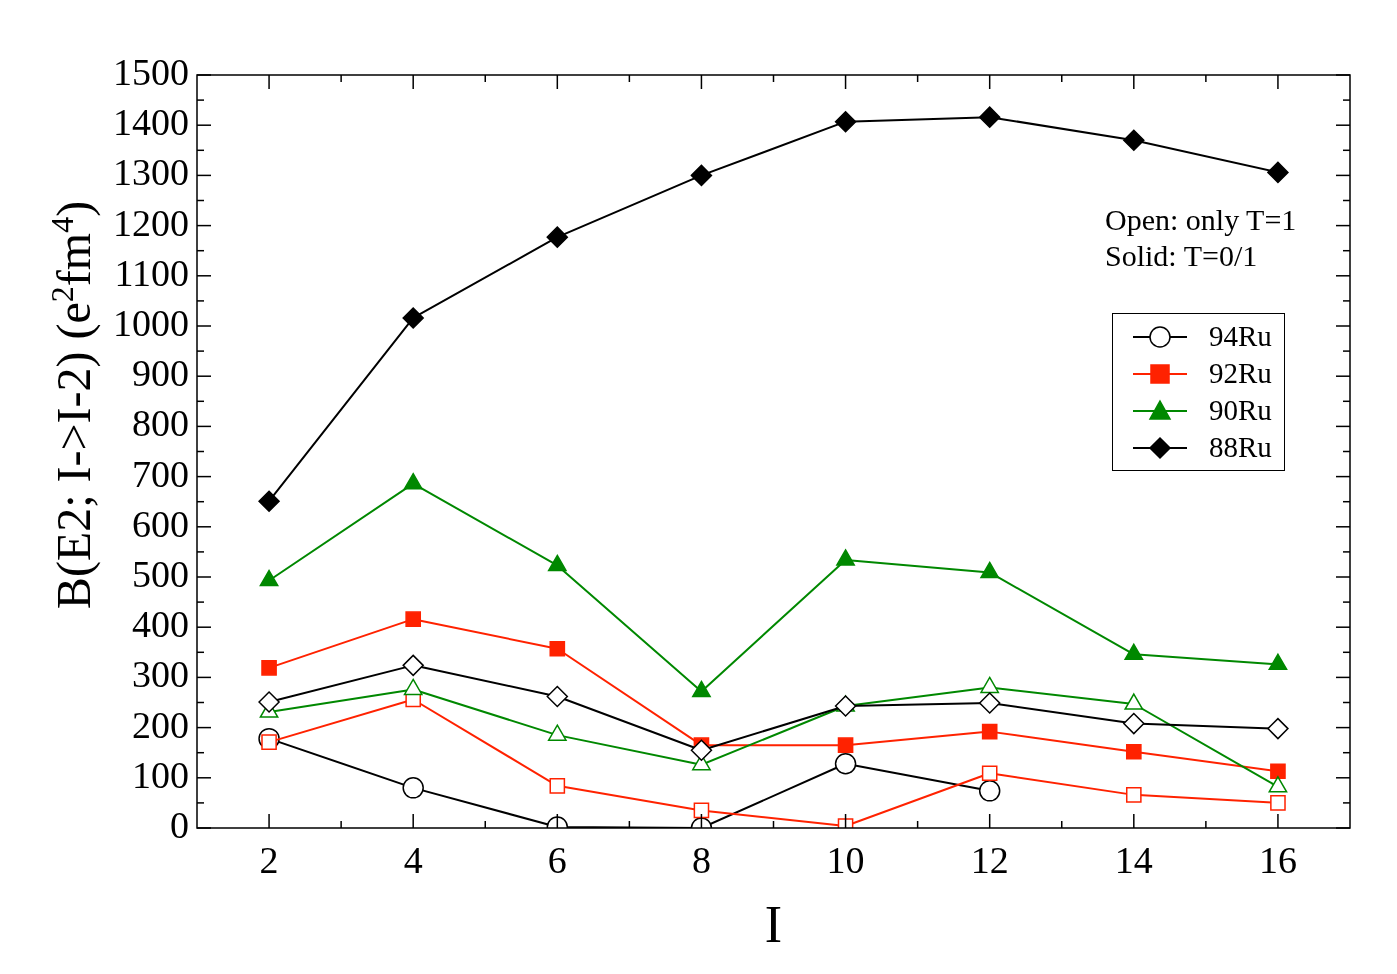  Describe the element at coordinates (1181, 255) in the screenshot. I see `annotation: Solid: T=0/1` at that location.